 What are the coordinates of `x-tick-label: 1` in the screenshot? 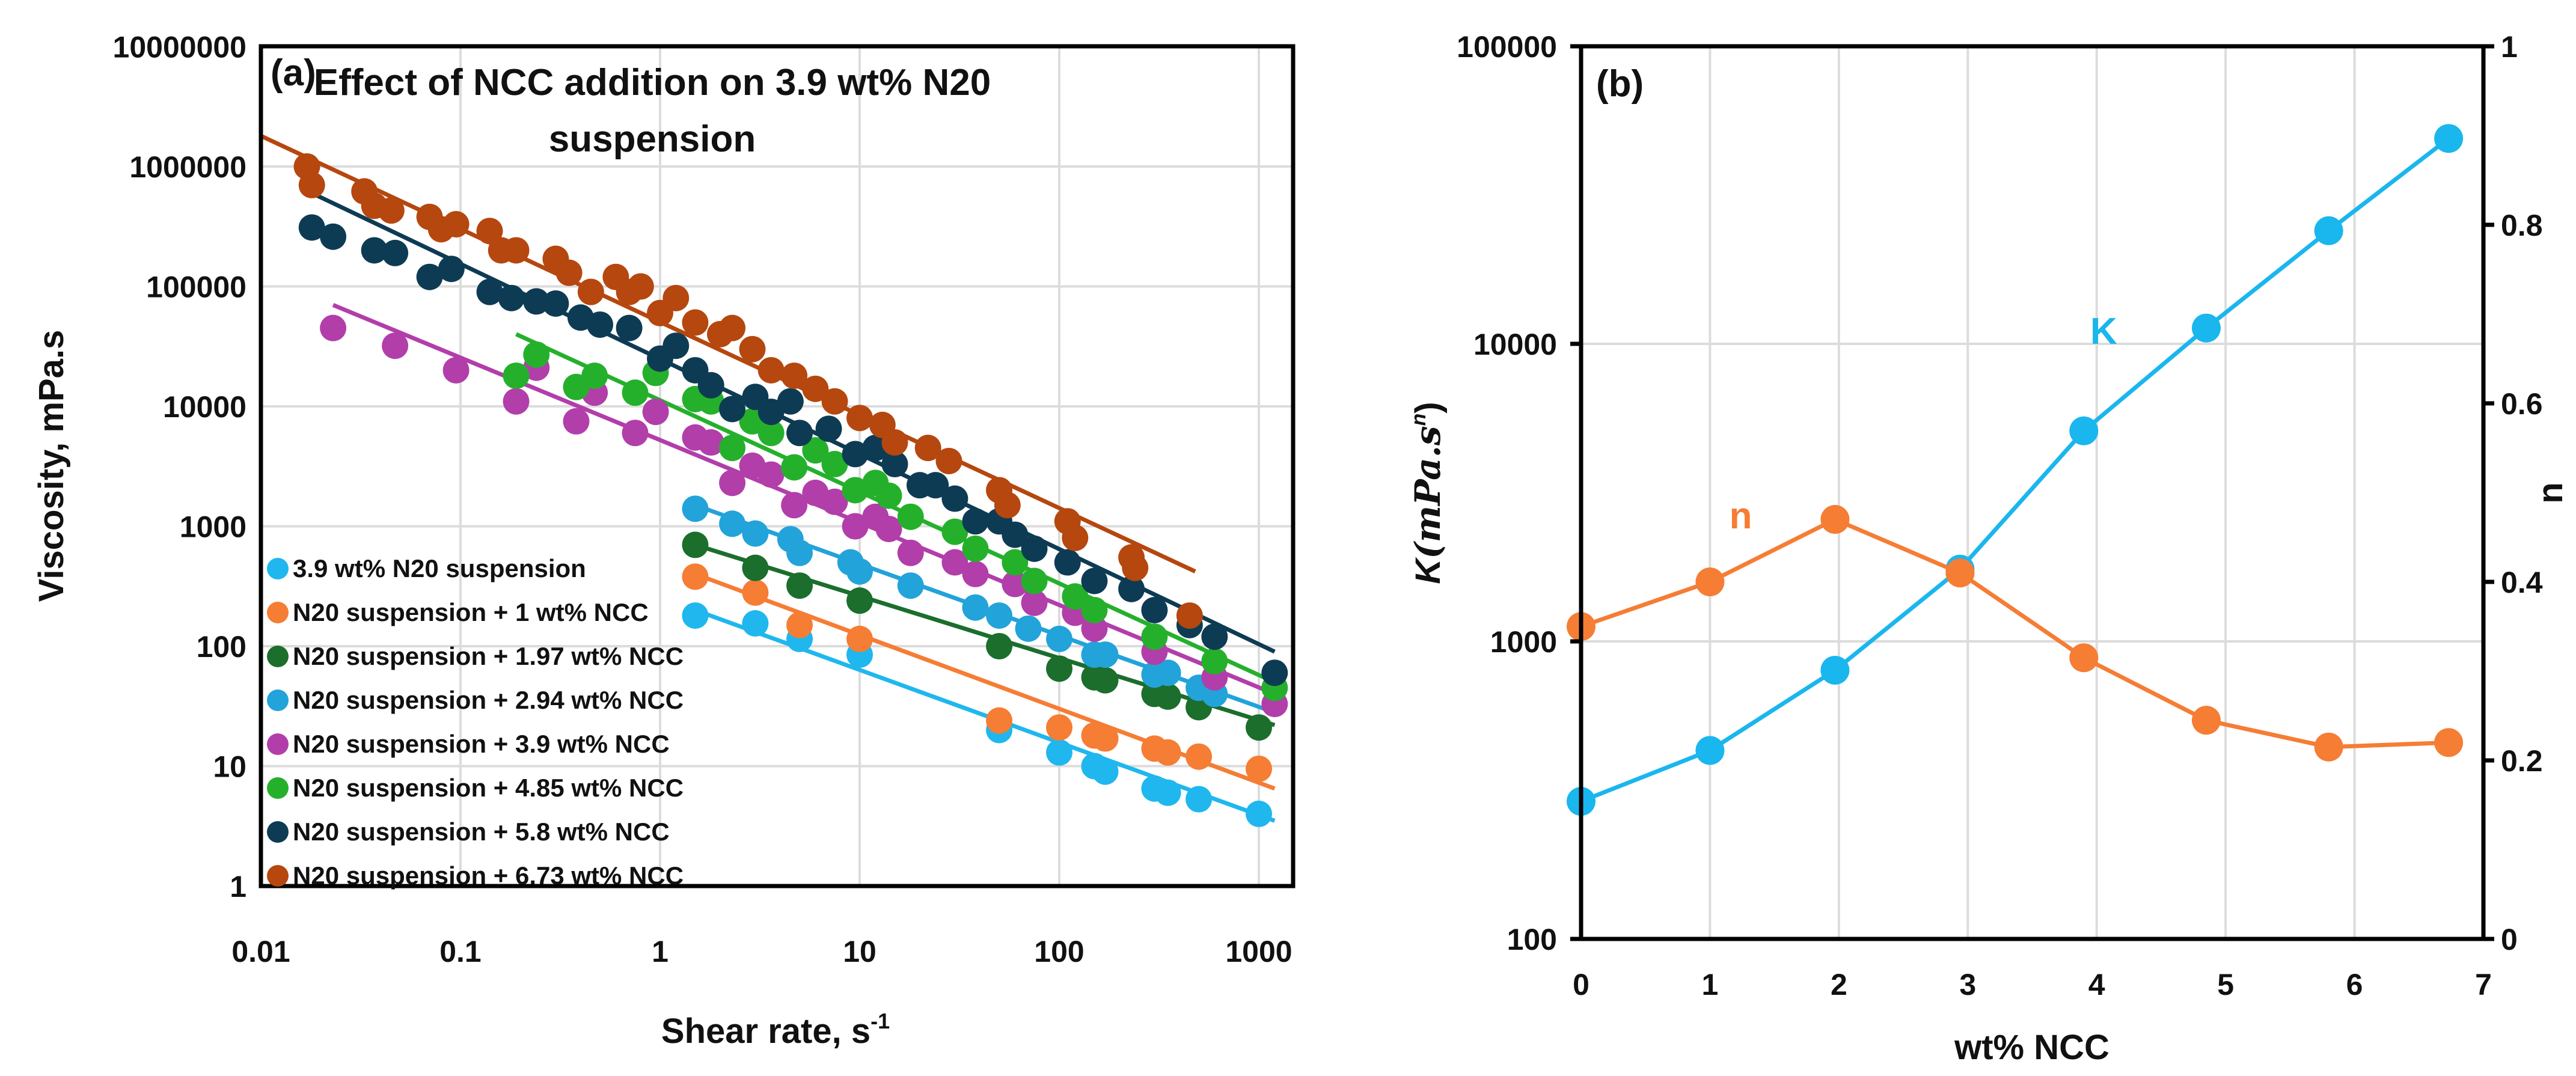 It's located at (1710, 985).